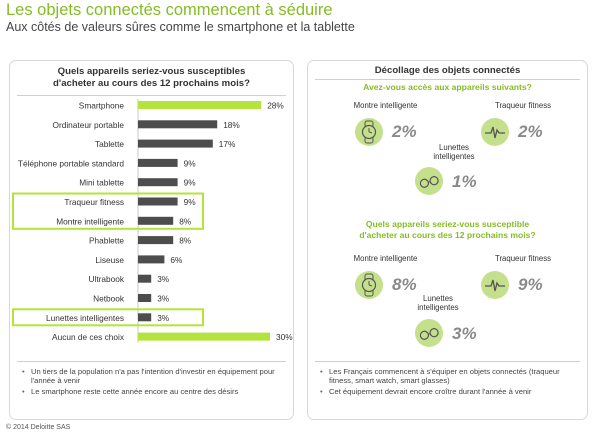 This screenshot has height=434, width=595. I want to click on q1-fitness-value: 2%, so click(530, 131).